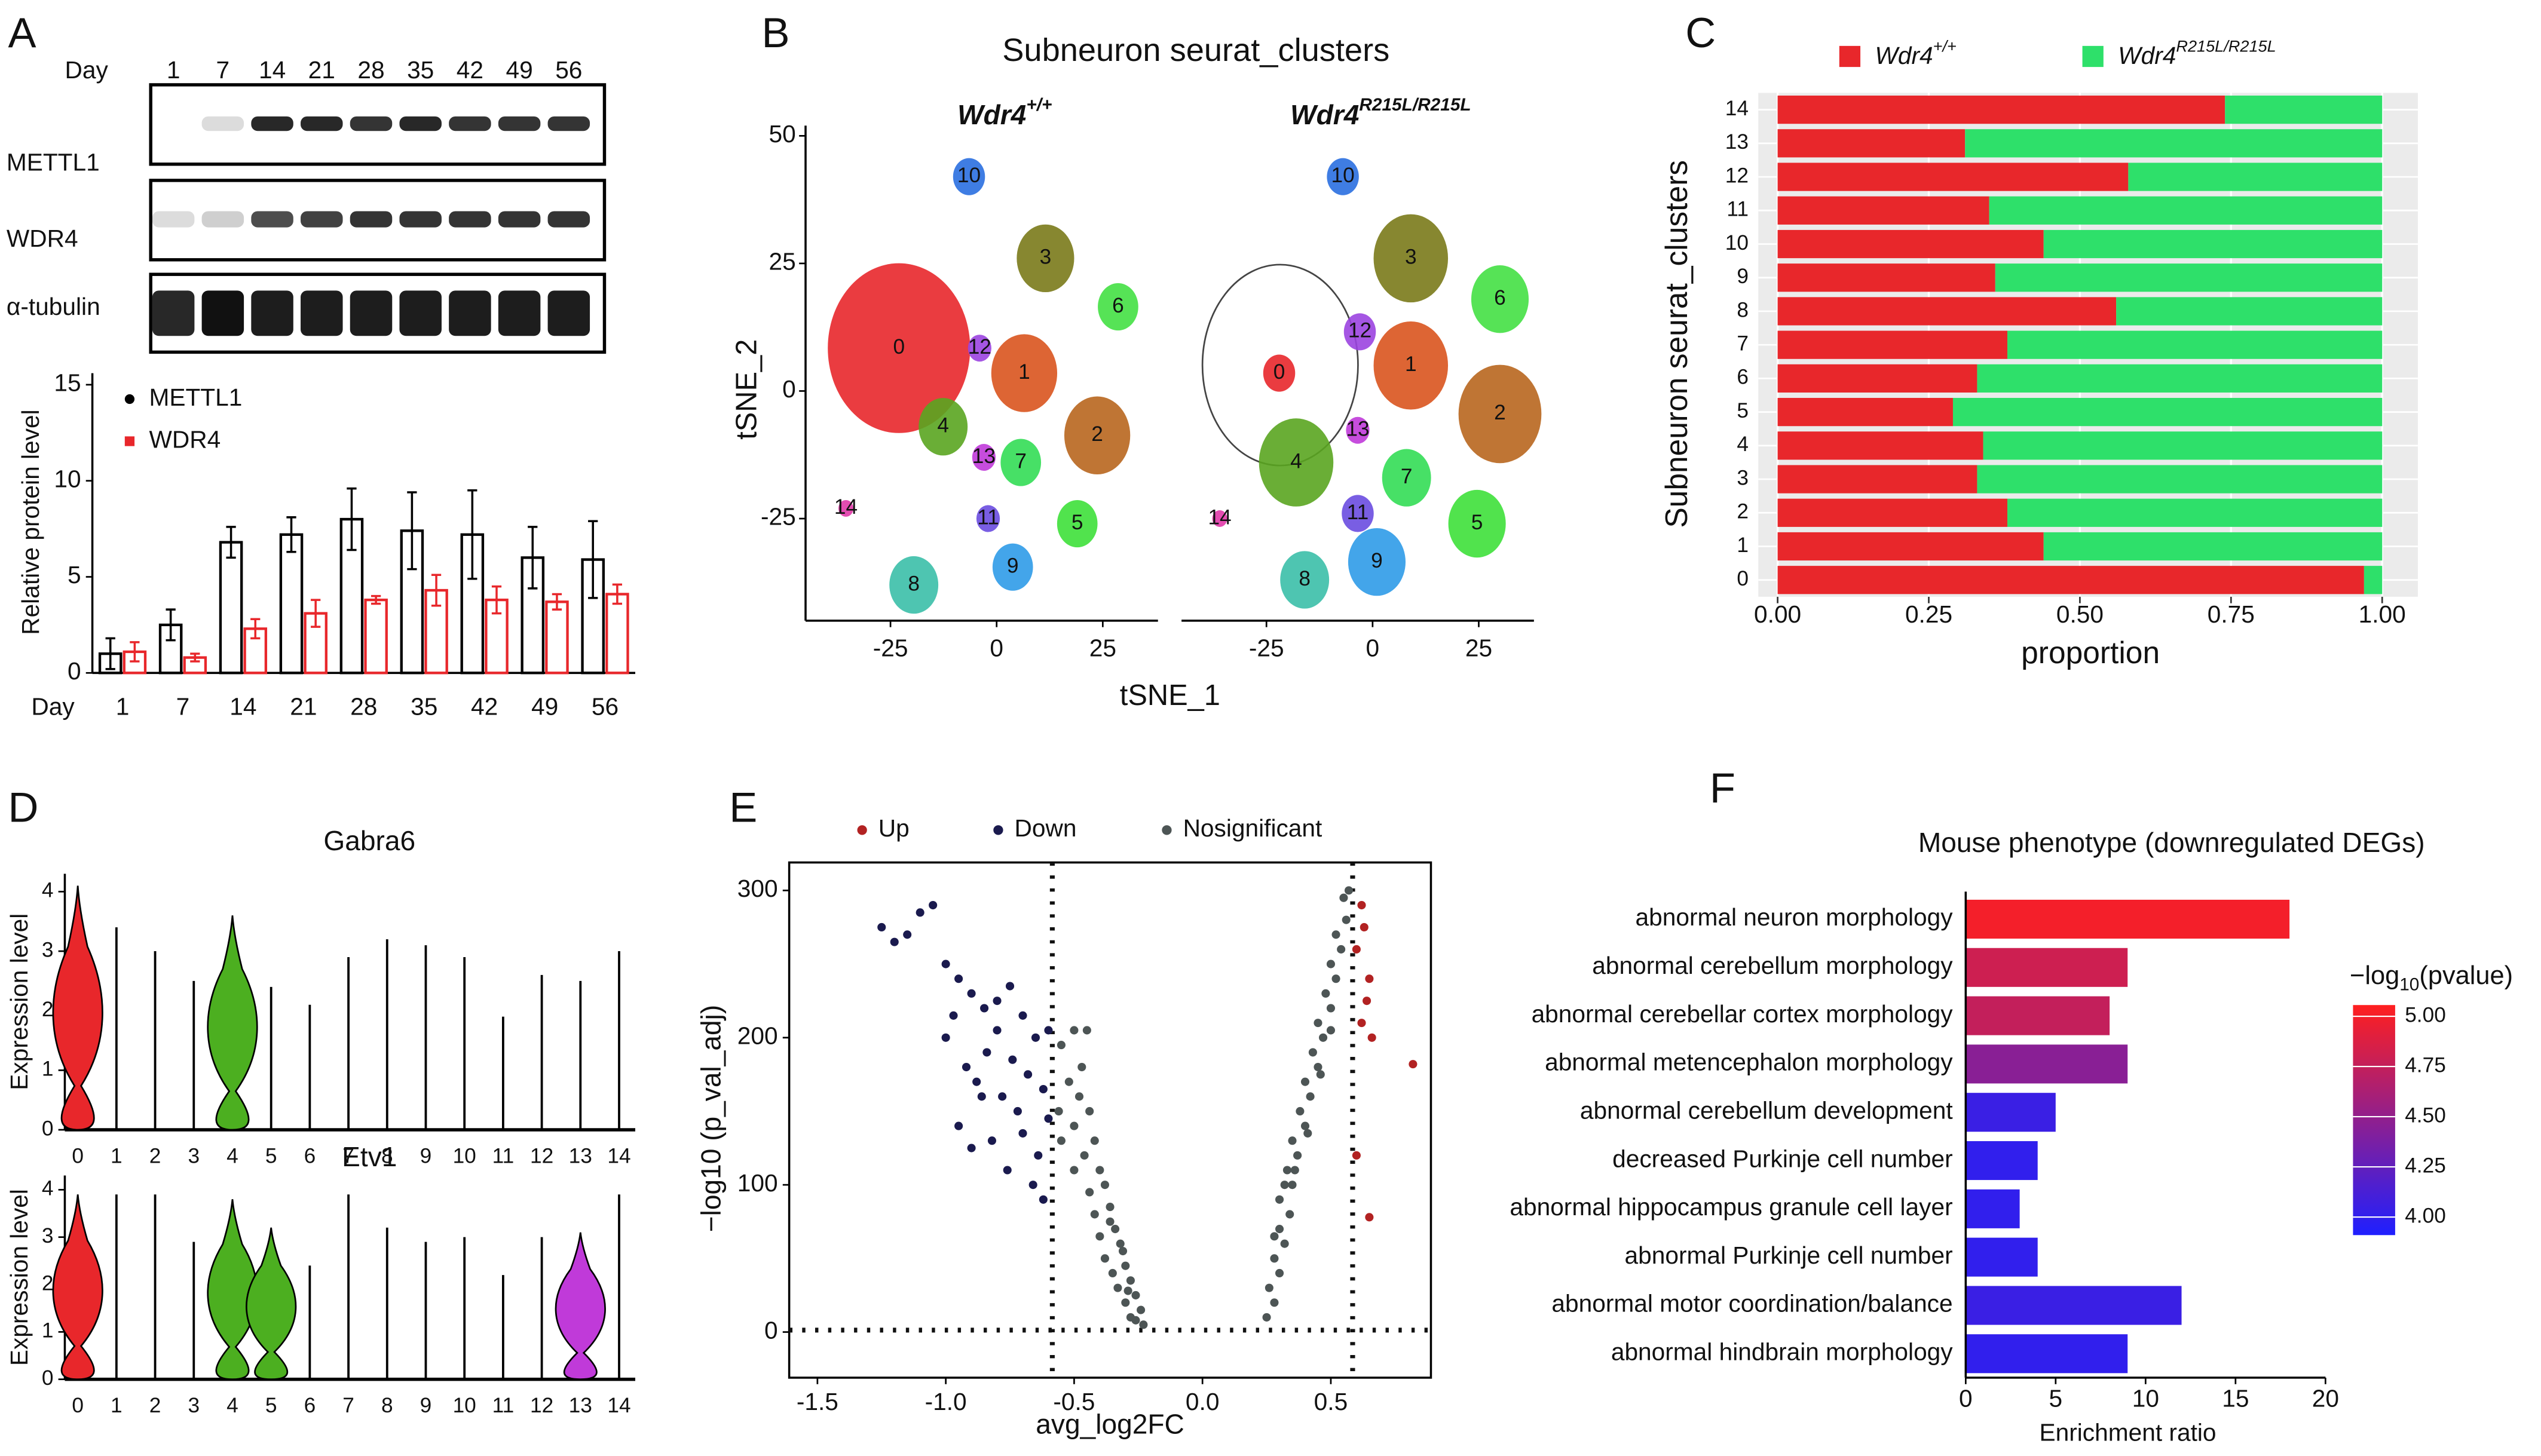 The height and width of the screenshot is (1456, 2541). I want to click on colorbar-tick-label: 5.00, so click(2425, 1014).